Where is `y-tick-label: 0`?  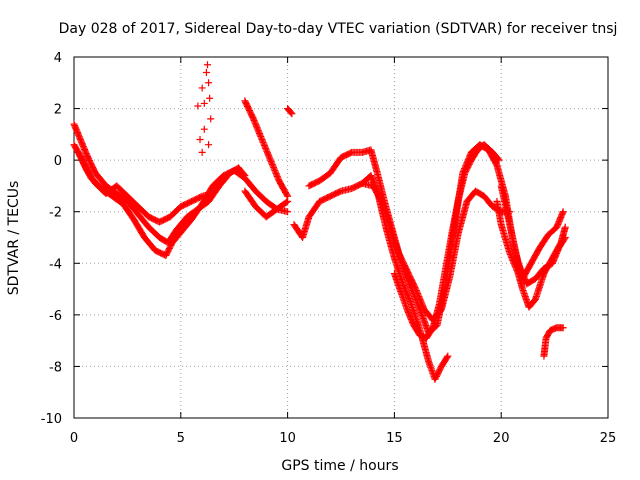
y-tick-label: 0 is located at coordinates (58, 161).